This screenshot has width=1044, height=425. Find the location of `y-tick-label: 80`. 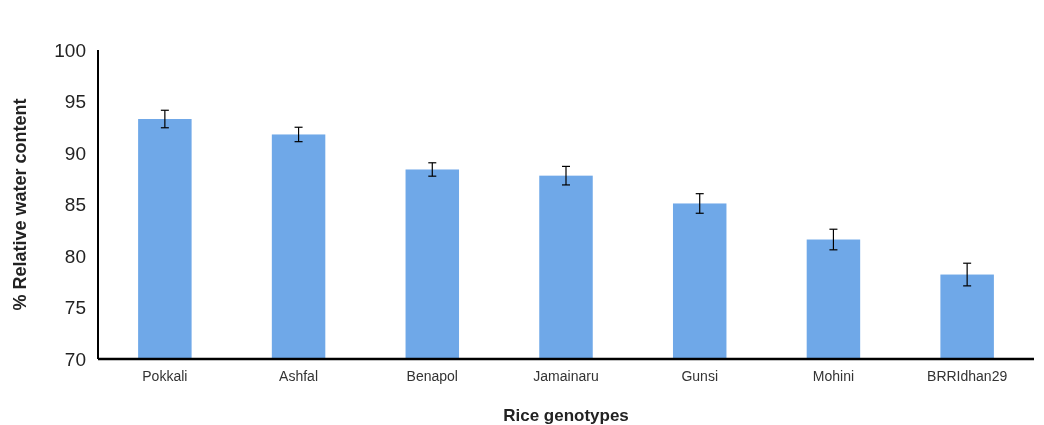

y-tick-label: 80 is located at coordinates (75, 256).